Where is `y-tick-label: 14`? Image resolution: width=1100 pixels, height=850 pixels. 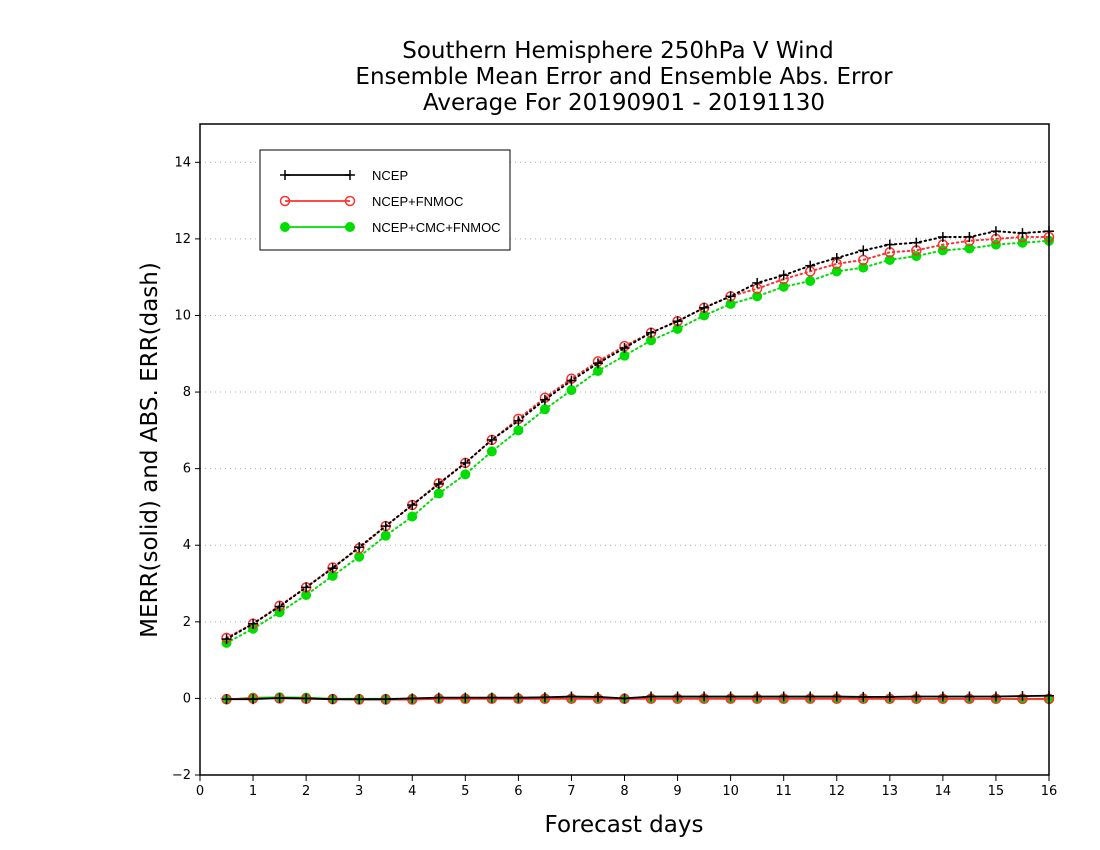 y-tick-label: 14 is located at coordinates (182, 162).